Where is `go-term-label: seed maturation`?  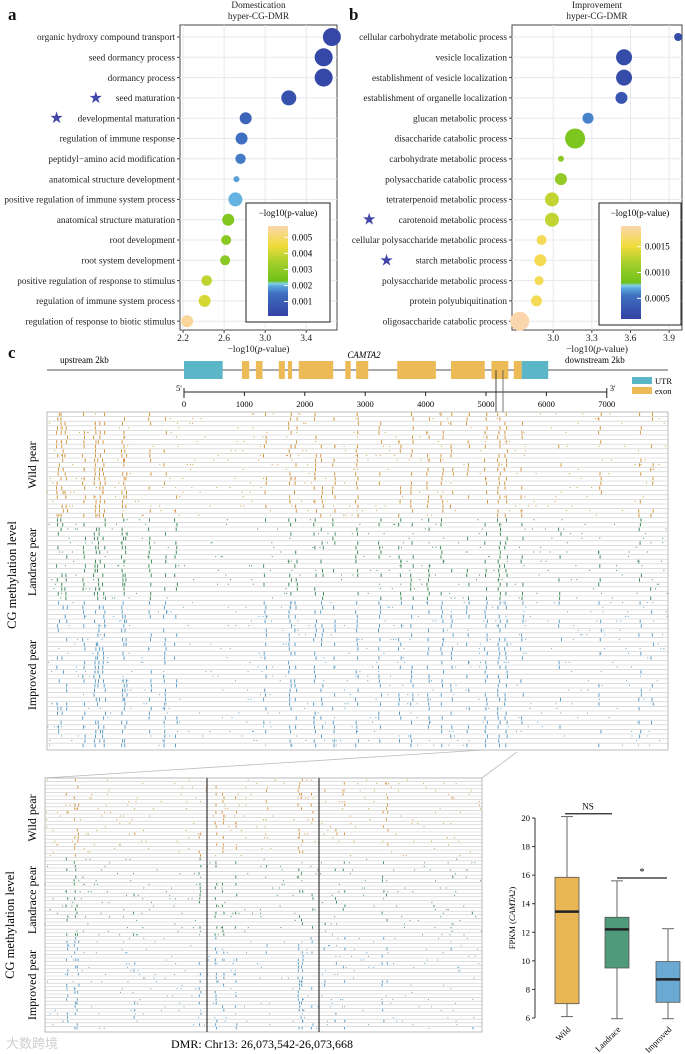
go-term-label: seed maturation is located at coordinates (145, 99).